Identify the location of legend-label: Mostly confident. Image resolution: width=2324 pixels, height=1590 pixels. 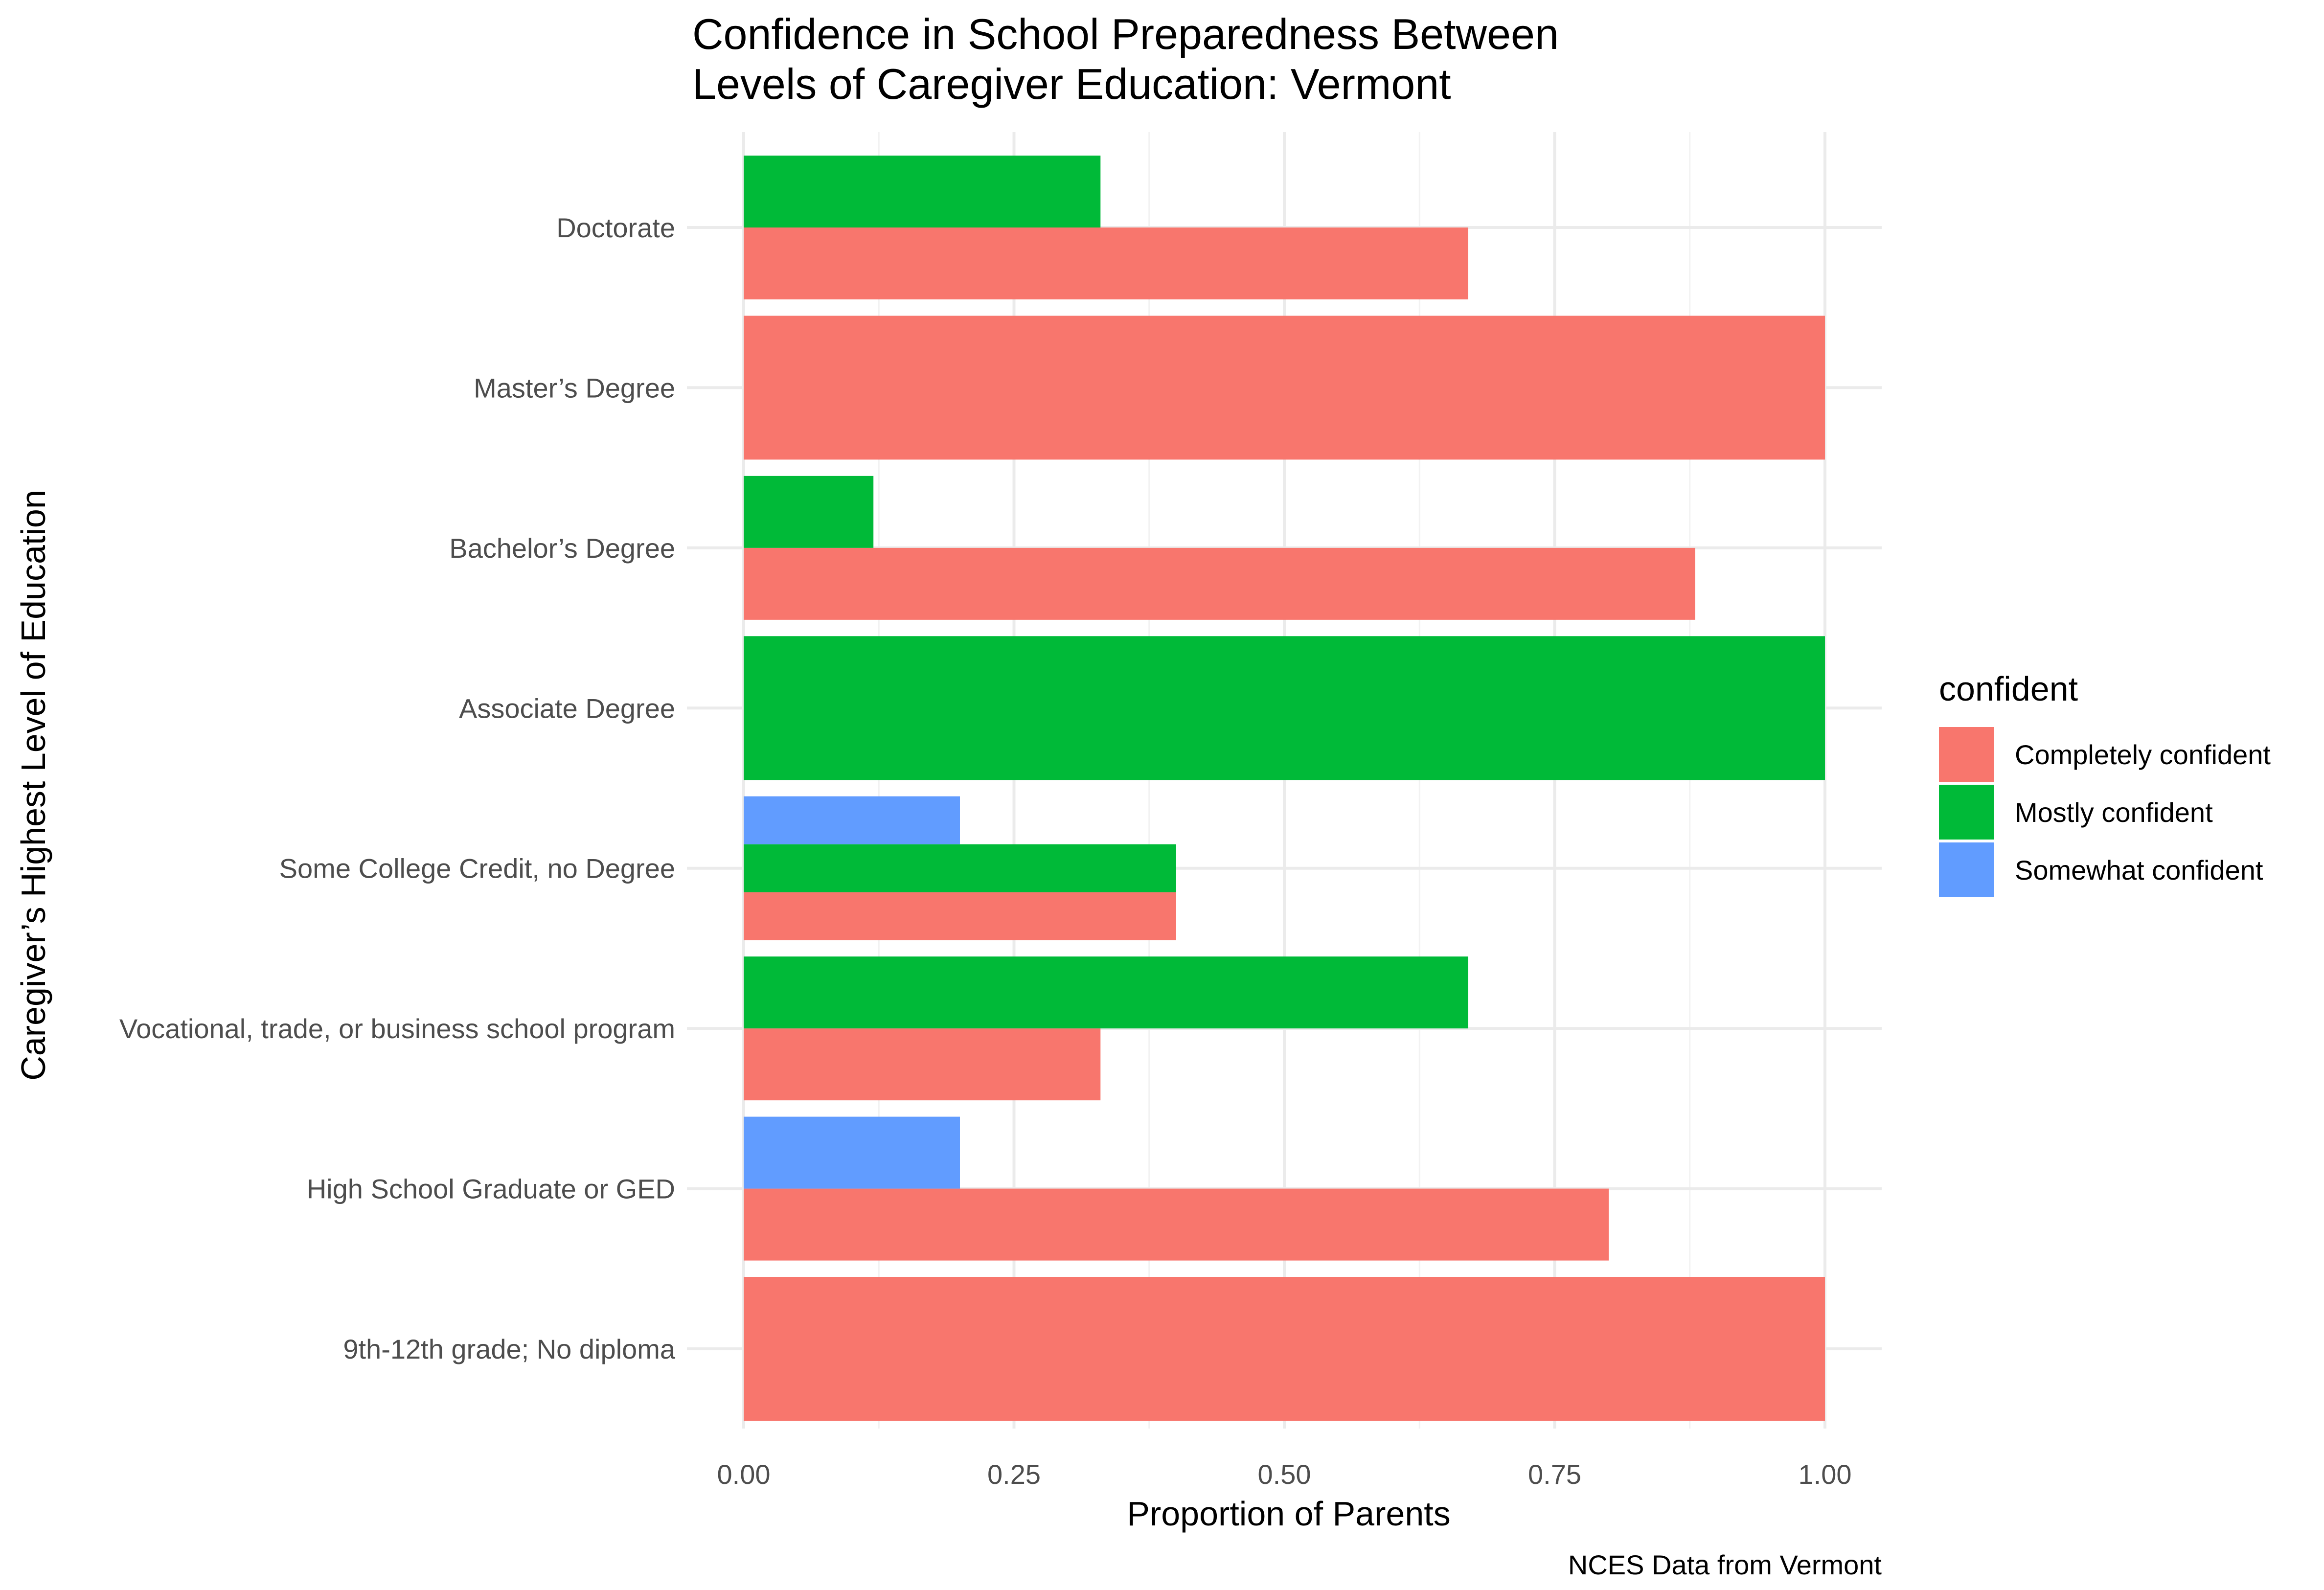
(2114, 813).